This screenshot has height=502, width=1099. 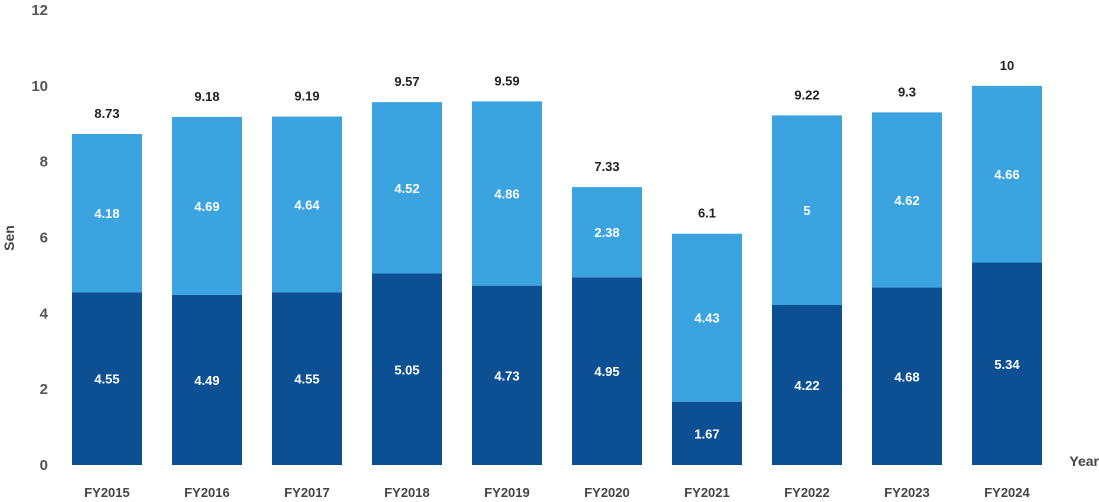 What do you see at coordinates (506, 80) in the screenshot?
I see `bar-total-label: 9.59` at bounding box center [506, 80].